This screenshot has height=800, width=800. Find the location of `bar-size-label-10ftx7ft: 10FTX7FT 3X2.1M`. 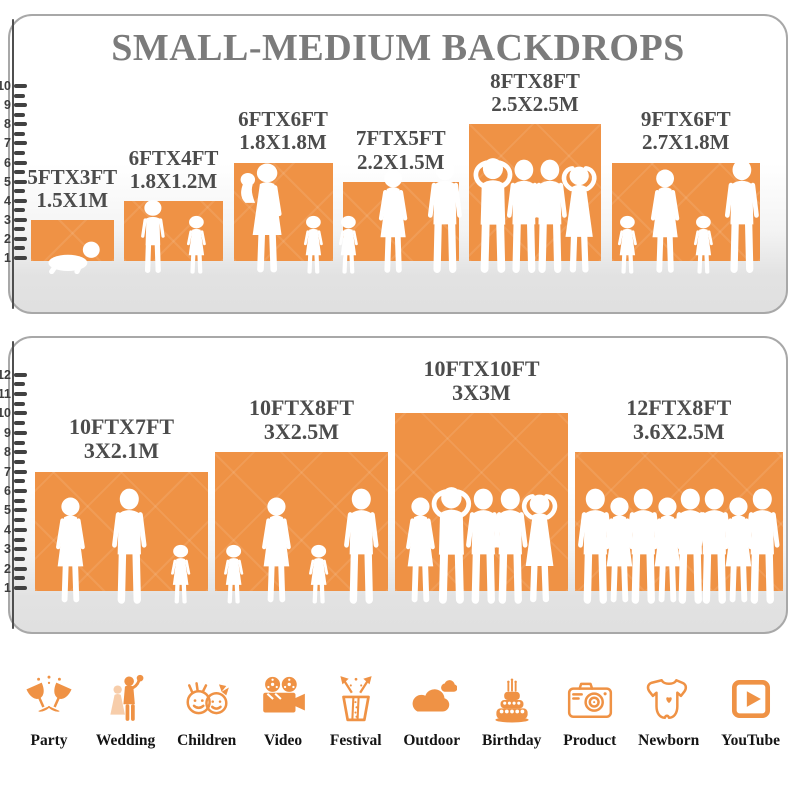

bar-size-label-10ftx7ft: 10FTX7FT 3X2.1M is located at coordinates (121, 439).